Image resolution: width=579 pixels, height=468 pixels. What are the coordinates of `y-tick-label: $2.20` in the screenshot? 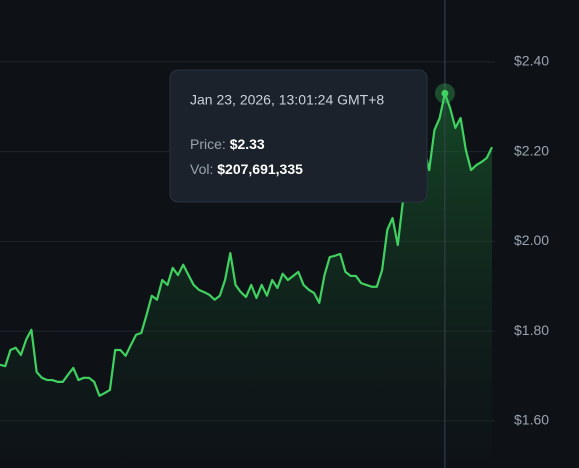 It's located at (531, 150).